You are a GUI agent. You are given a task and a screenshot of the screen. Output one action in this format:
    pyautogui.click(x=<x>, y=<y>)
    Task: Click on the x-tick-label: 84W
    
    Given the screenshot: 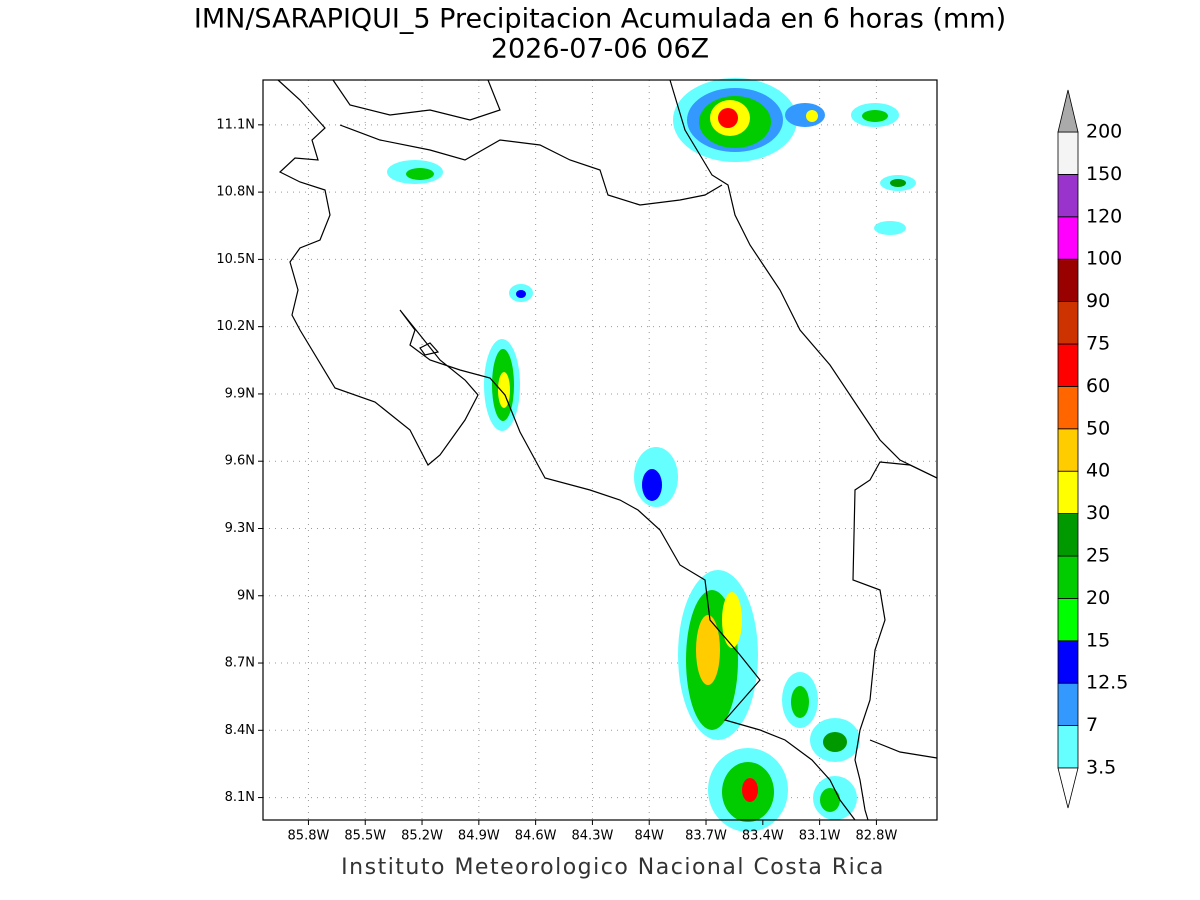 What is the action you would take?
    pyautogui.click(x=650, y=836)
    